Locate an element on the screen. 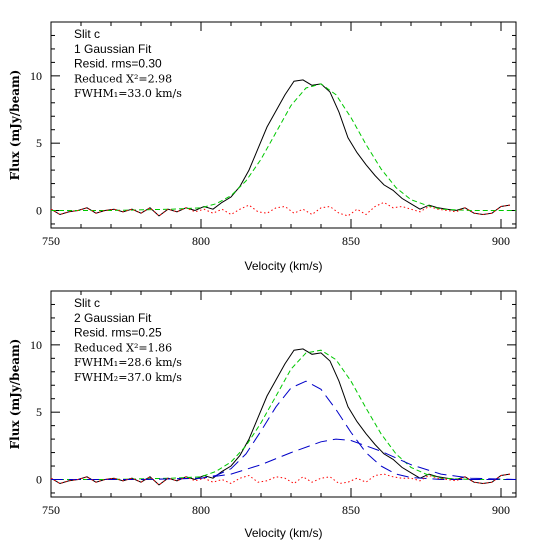 This screenshot has height=551, width=542. annotation-line: Resid. rms=0.30 is located at coordinates (118, 64).